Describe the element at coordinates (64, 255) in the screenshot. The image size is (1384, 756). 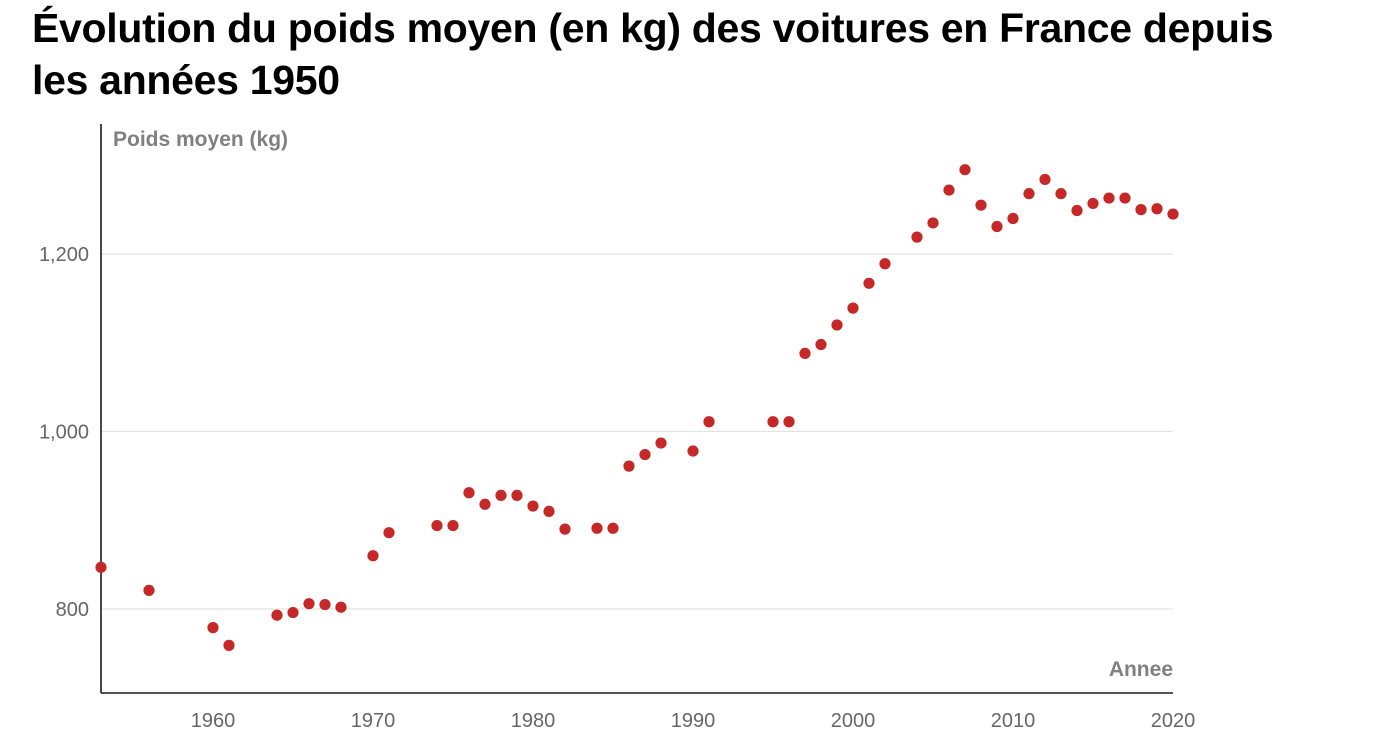
I see `y-tick-label: 1,200` at that location.